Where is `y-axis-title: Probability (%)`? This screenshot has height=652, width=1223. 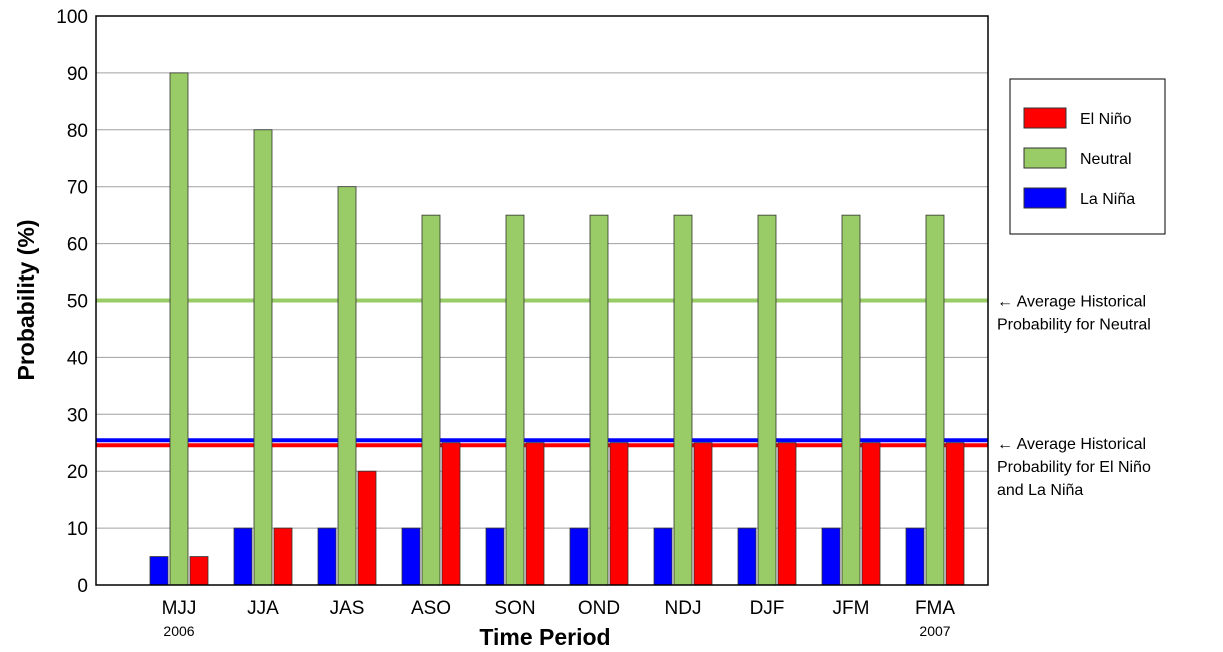
y-axis-title: Probability (%) is located at coordinates (26, 299).